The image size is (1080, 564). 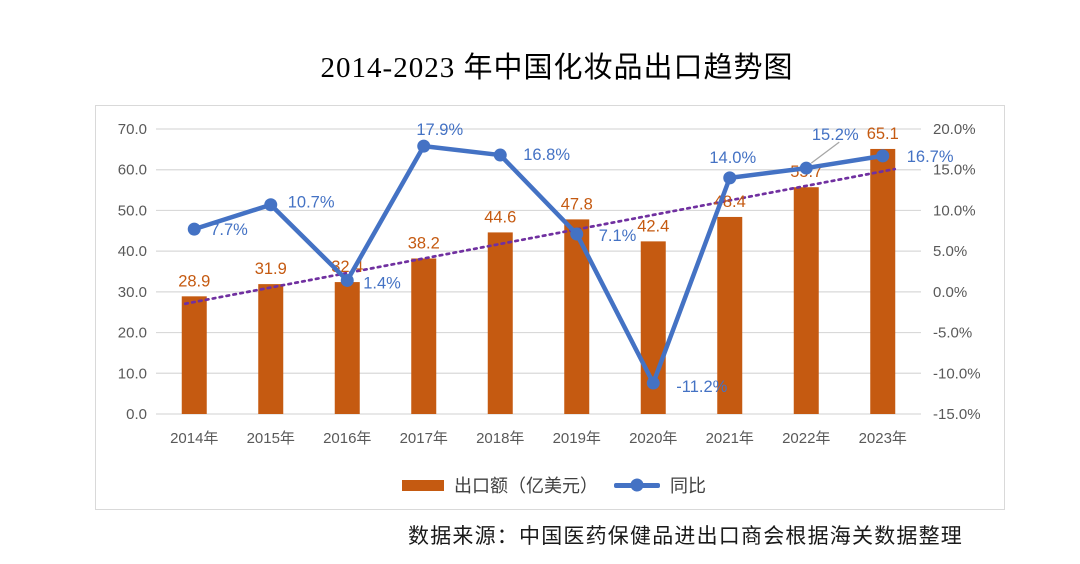 What do you see at coordinates (500, 438) in the screenshot?
I see `x-axis-label: 2018年` at bounding box center [500, 438].